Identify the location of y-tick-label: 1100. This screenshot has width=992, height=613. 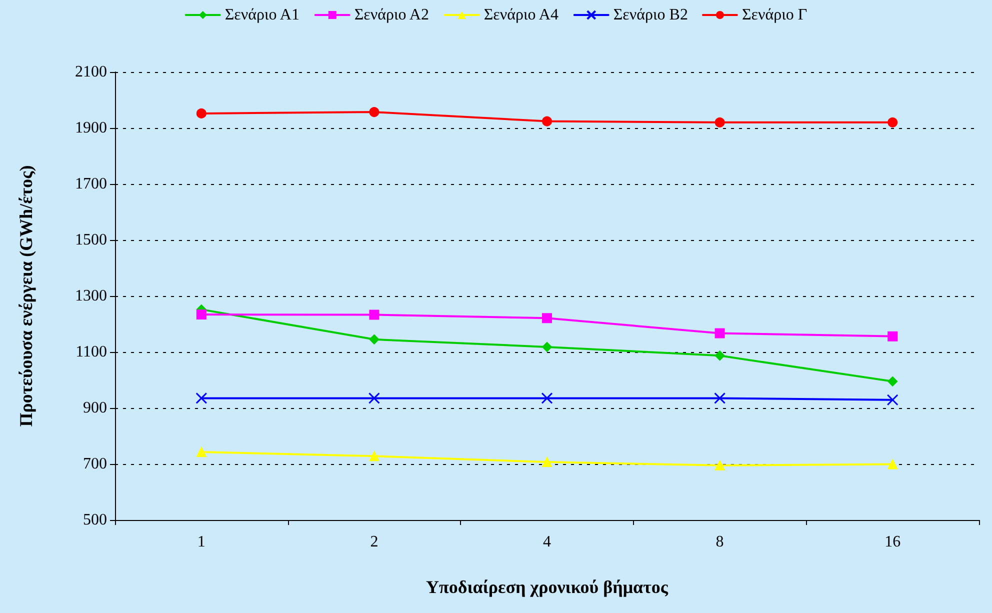
(91, 352).